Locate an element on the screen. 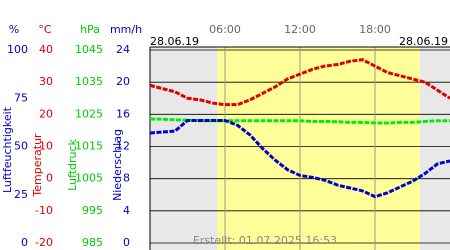 This screenshot has height=250, width=450. series-line is located at coordinates (299, 82).